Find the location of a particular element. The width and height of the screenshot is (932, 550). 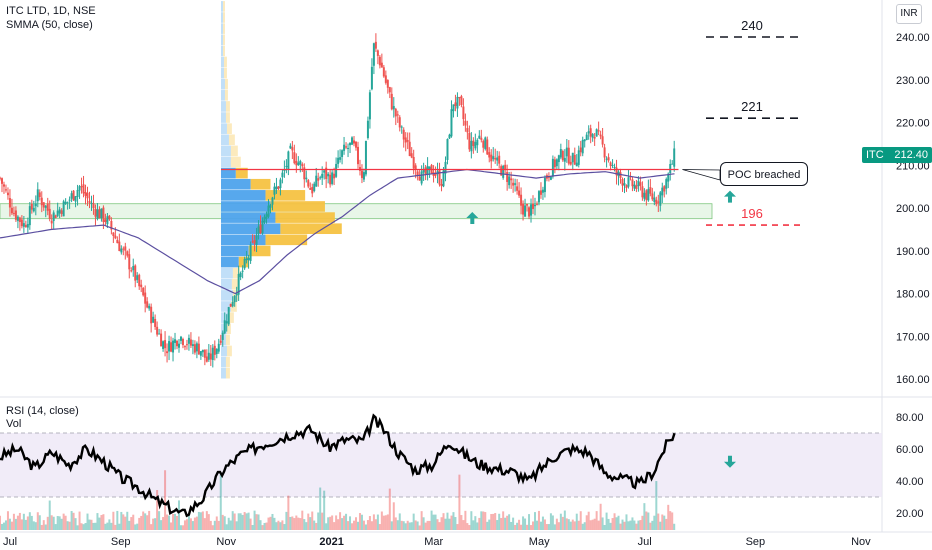

price-axis-tick-label: 180.00 is located at coordinates (913, 295).